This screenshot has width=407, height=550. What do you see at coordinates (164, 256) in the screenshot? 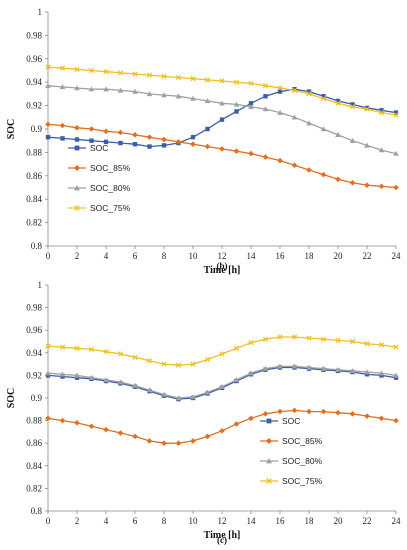
I see `x-tick-label: 8` at bounding box center [164, 256].